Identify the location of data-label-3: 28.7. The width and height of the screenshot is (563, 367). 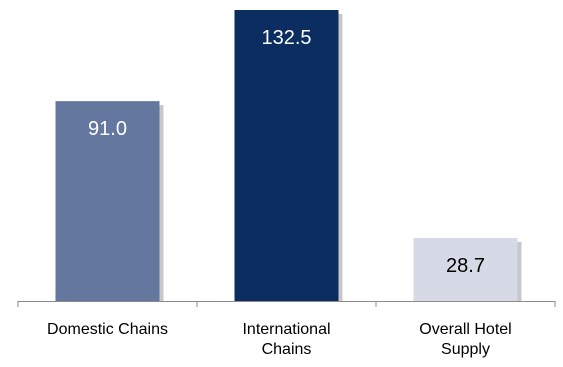
(465, 266).